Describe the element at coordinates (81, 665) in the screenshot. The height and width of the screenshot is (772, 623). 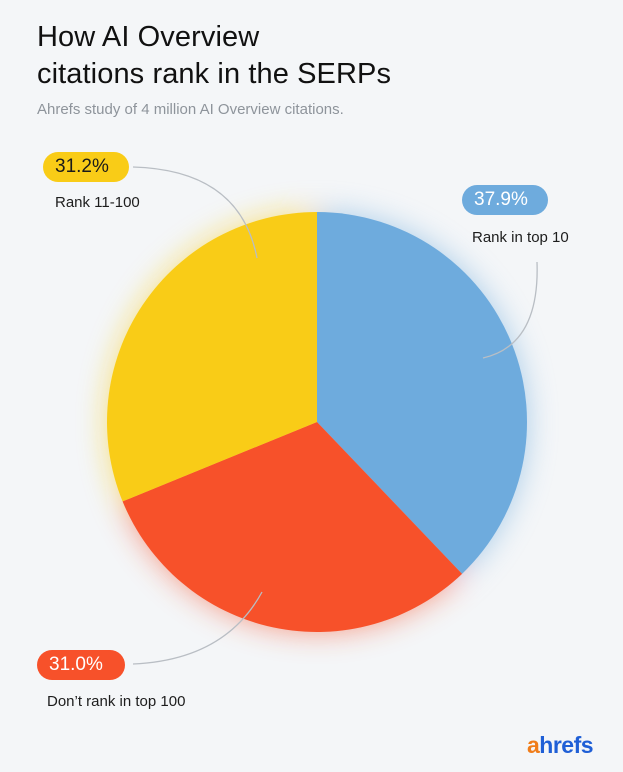
I see `value-label-dont-rank-in-top-100: 31.0%` at that location.